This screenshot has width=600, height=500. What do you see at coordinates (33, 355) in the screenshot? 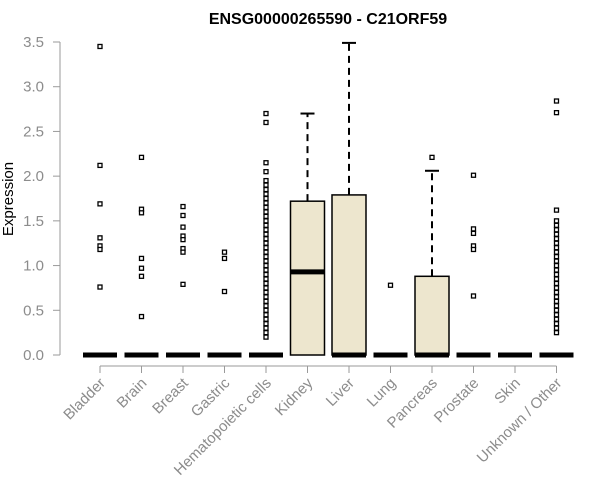
I see `y-tick-label: 0.0` at bounding box center [33, 355].